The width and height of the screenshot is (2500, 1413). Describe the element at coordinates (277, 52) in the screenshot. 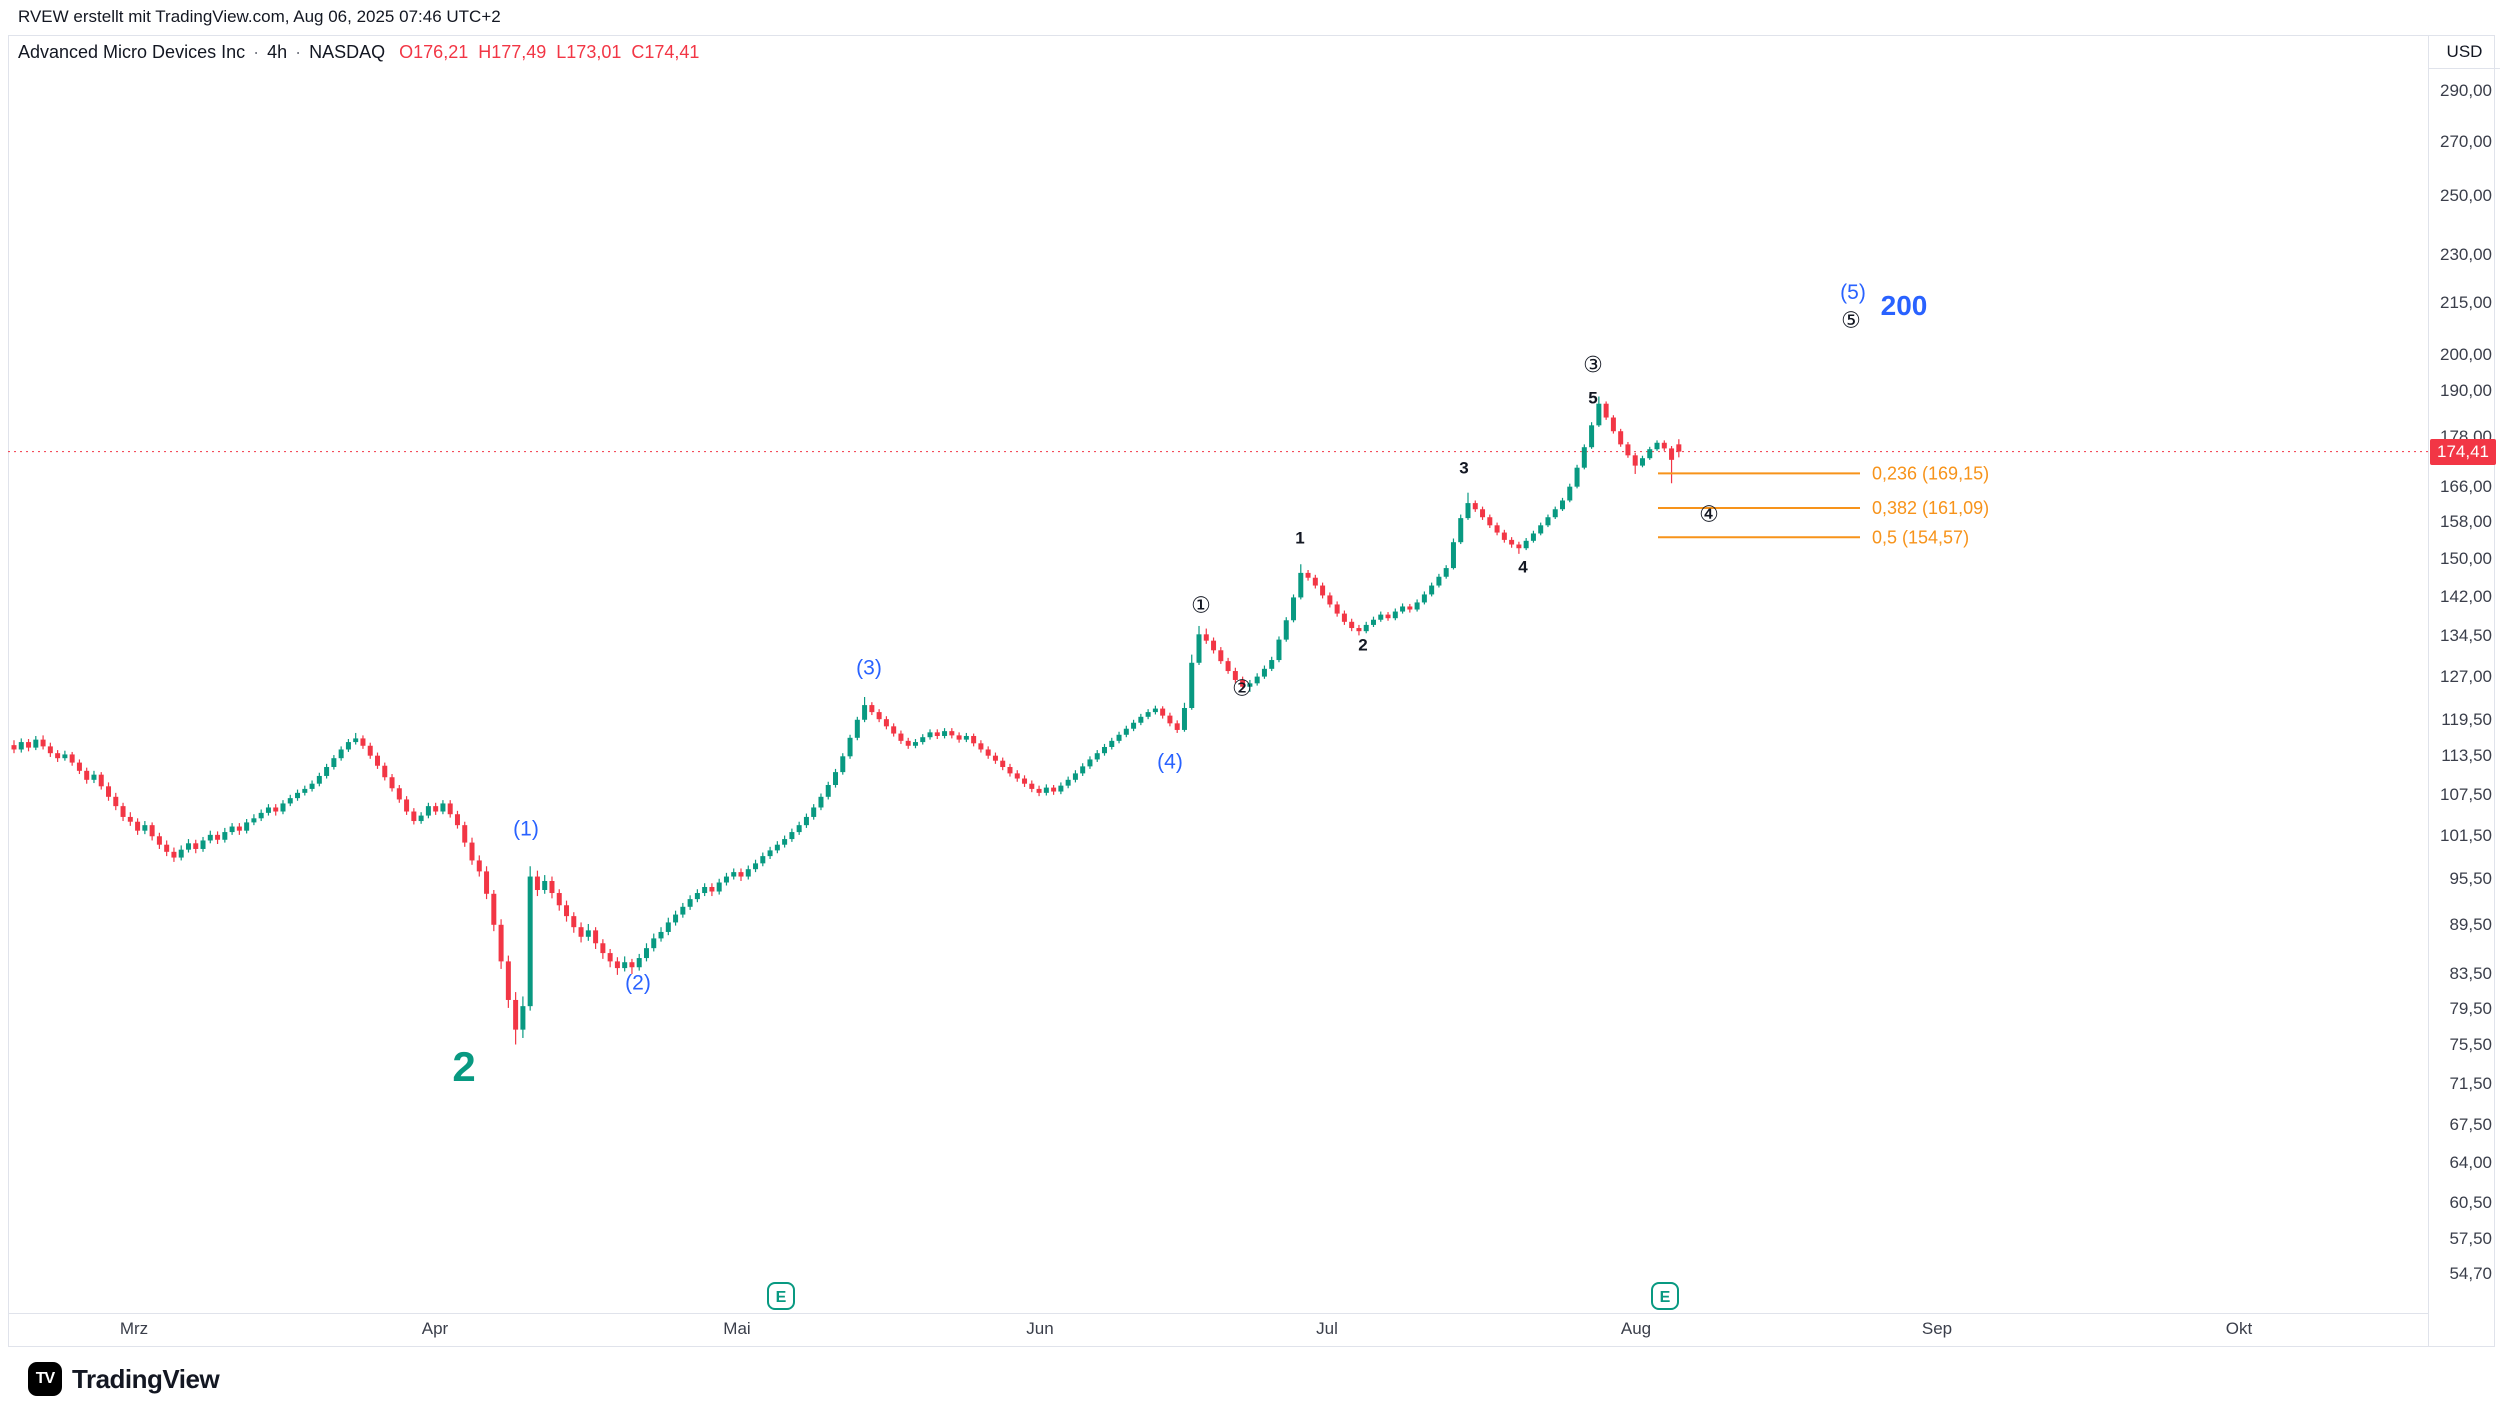

I see `interval-label: 4h` at that location.